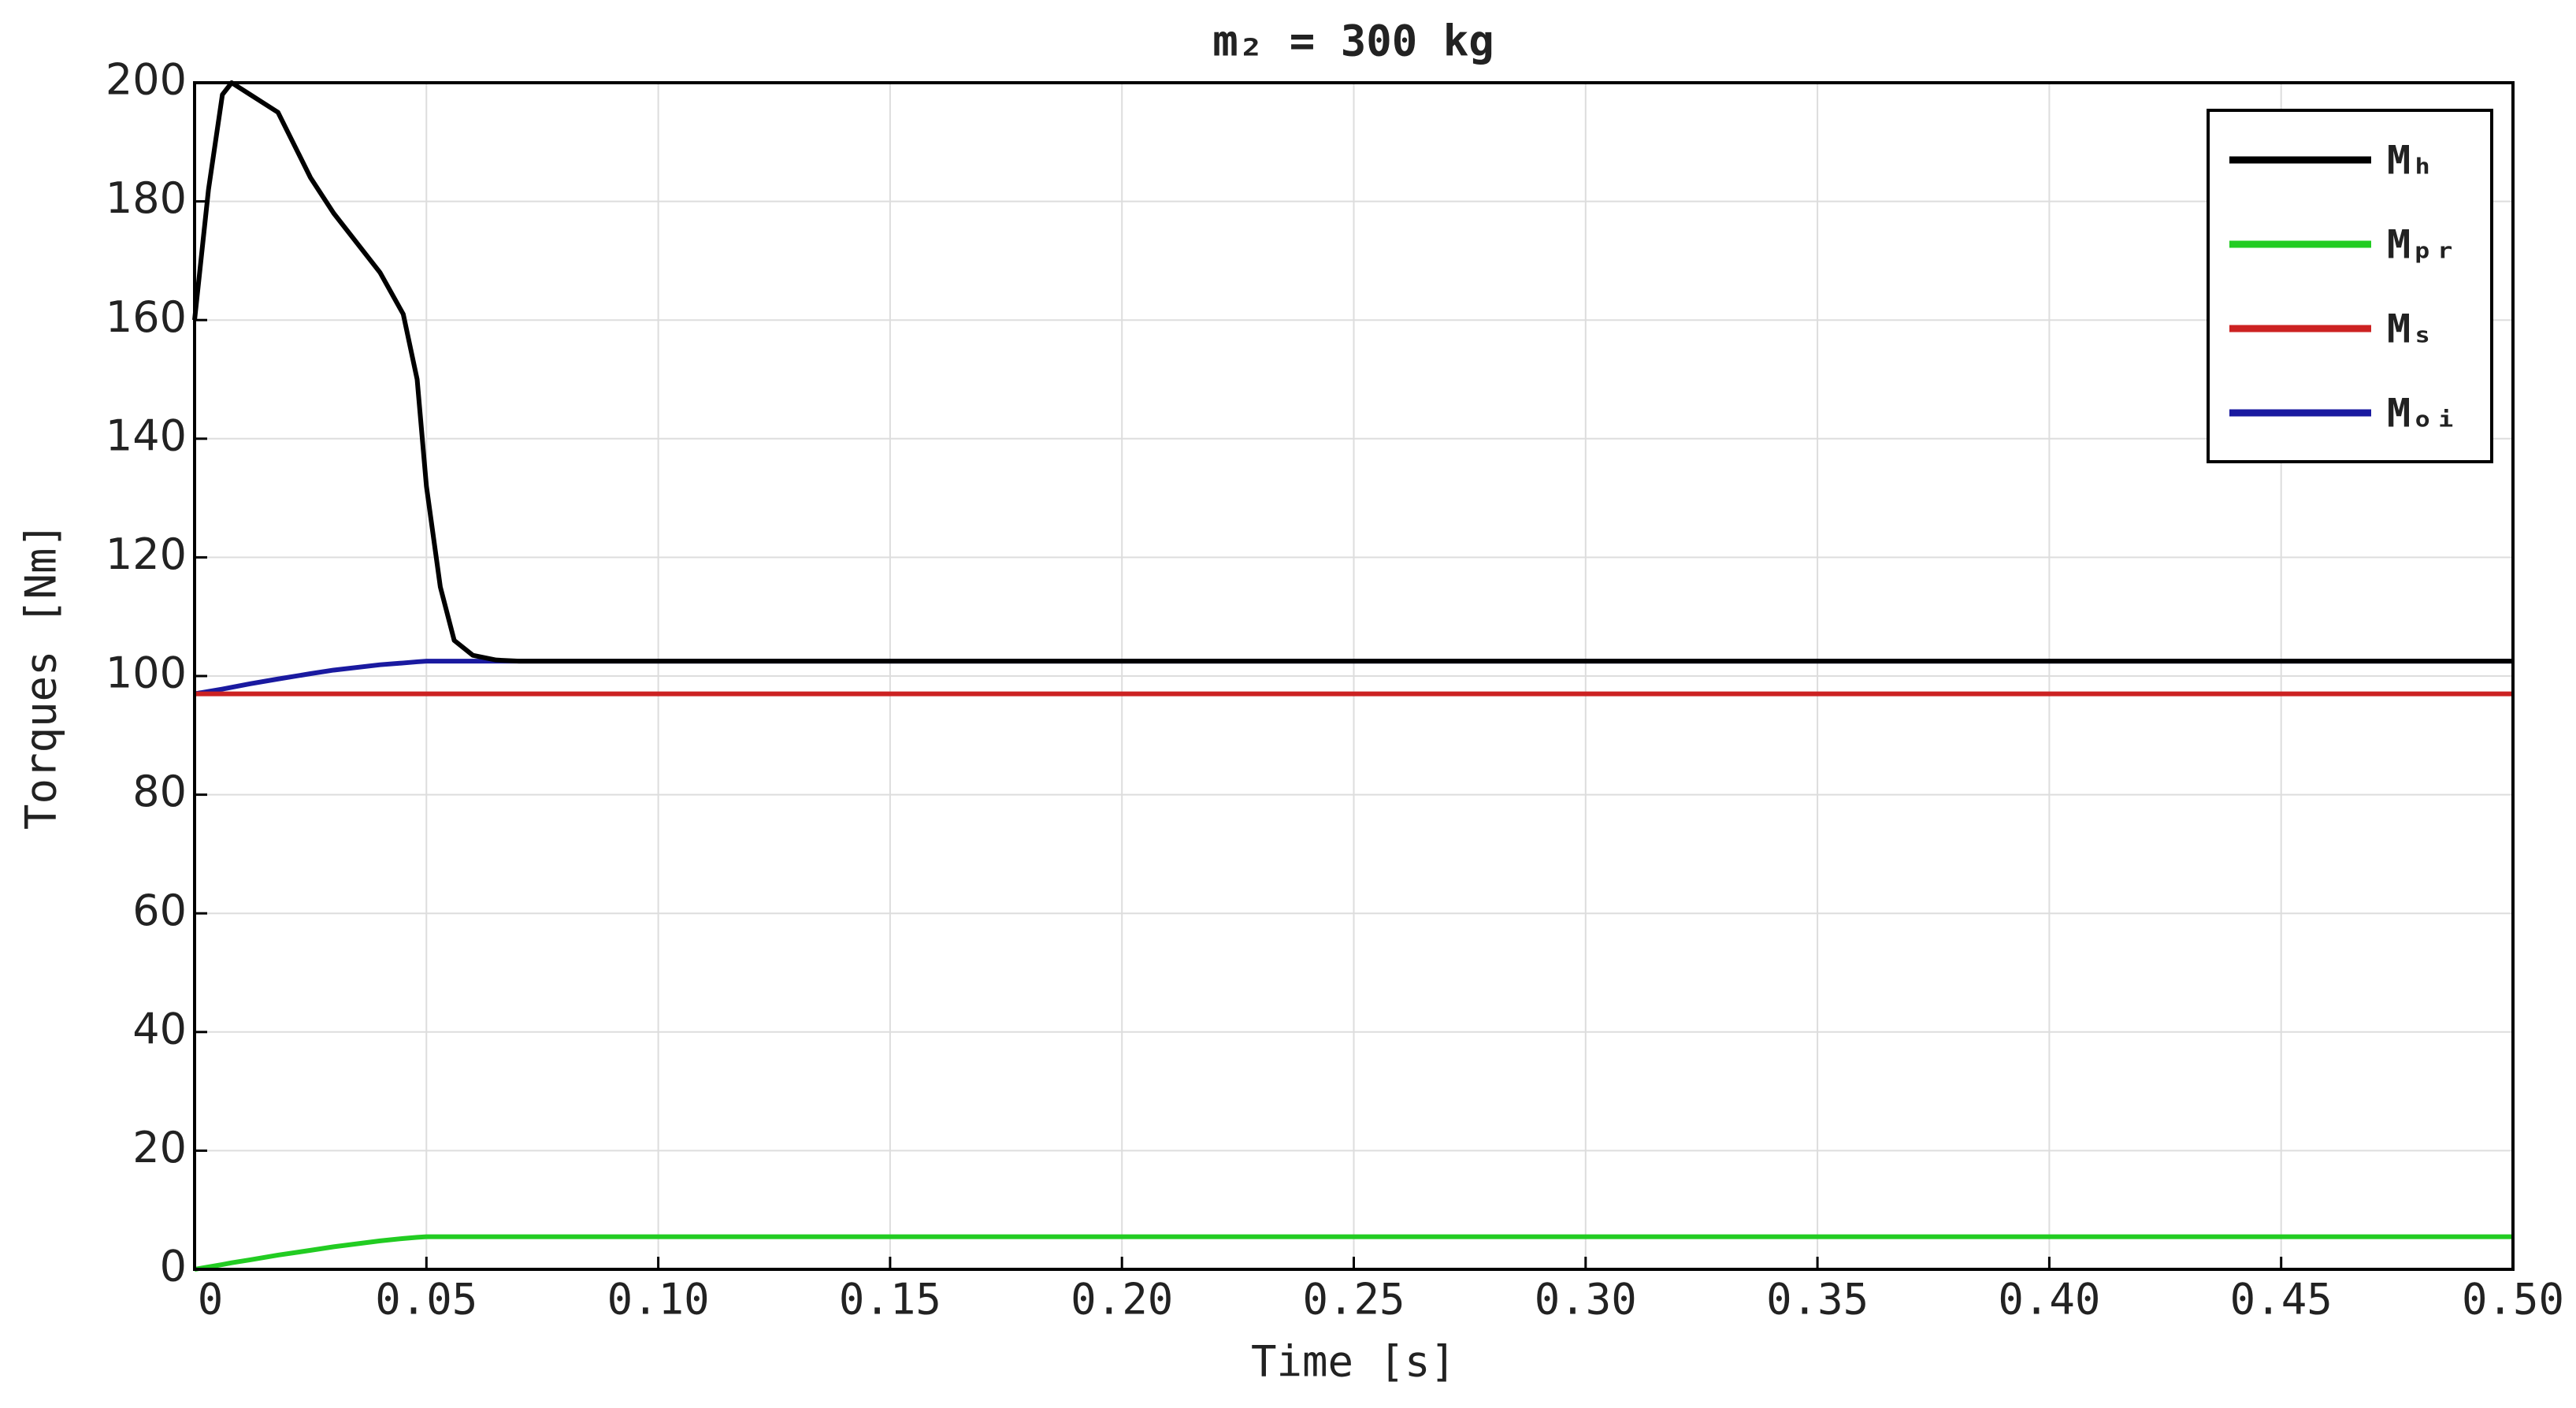 This screenshot has width=2576, height=1408. I want to click on x-tick-label: 0, so click(211, 1300).